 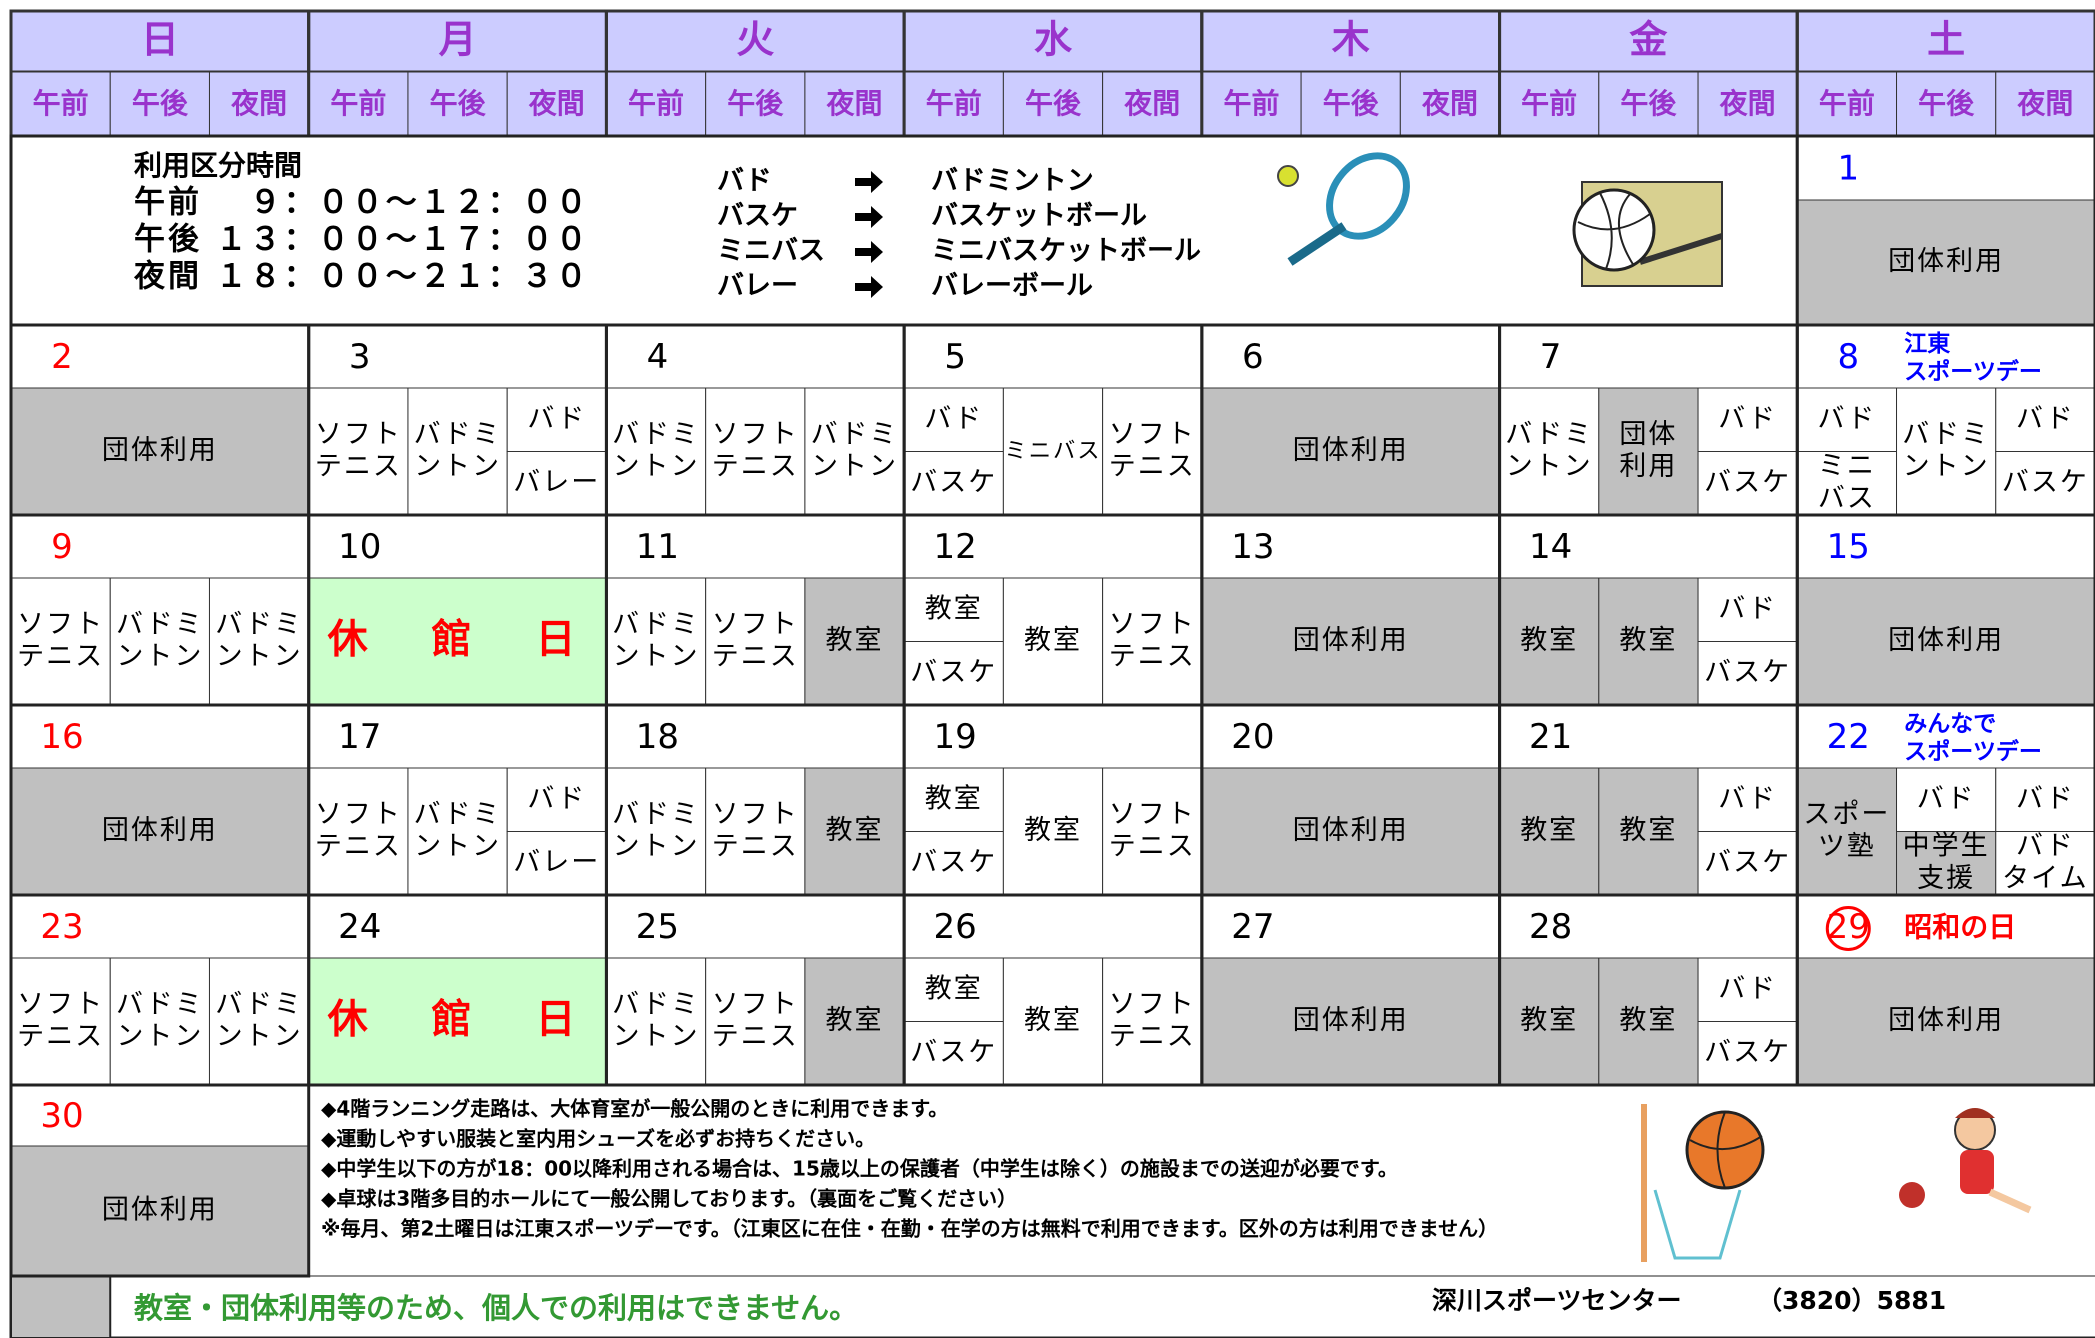 I want to click on date: 10, so click(x=359, y=547).